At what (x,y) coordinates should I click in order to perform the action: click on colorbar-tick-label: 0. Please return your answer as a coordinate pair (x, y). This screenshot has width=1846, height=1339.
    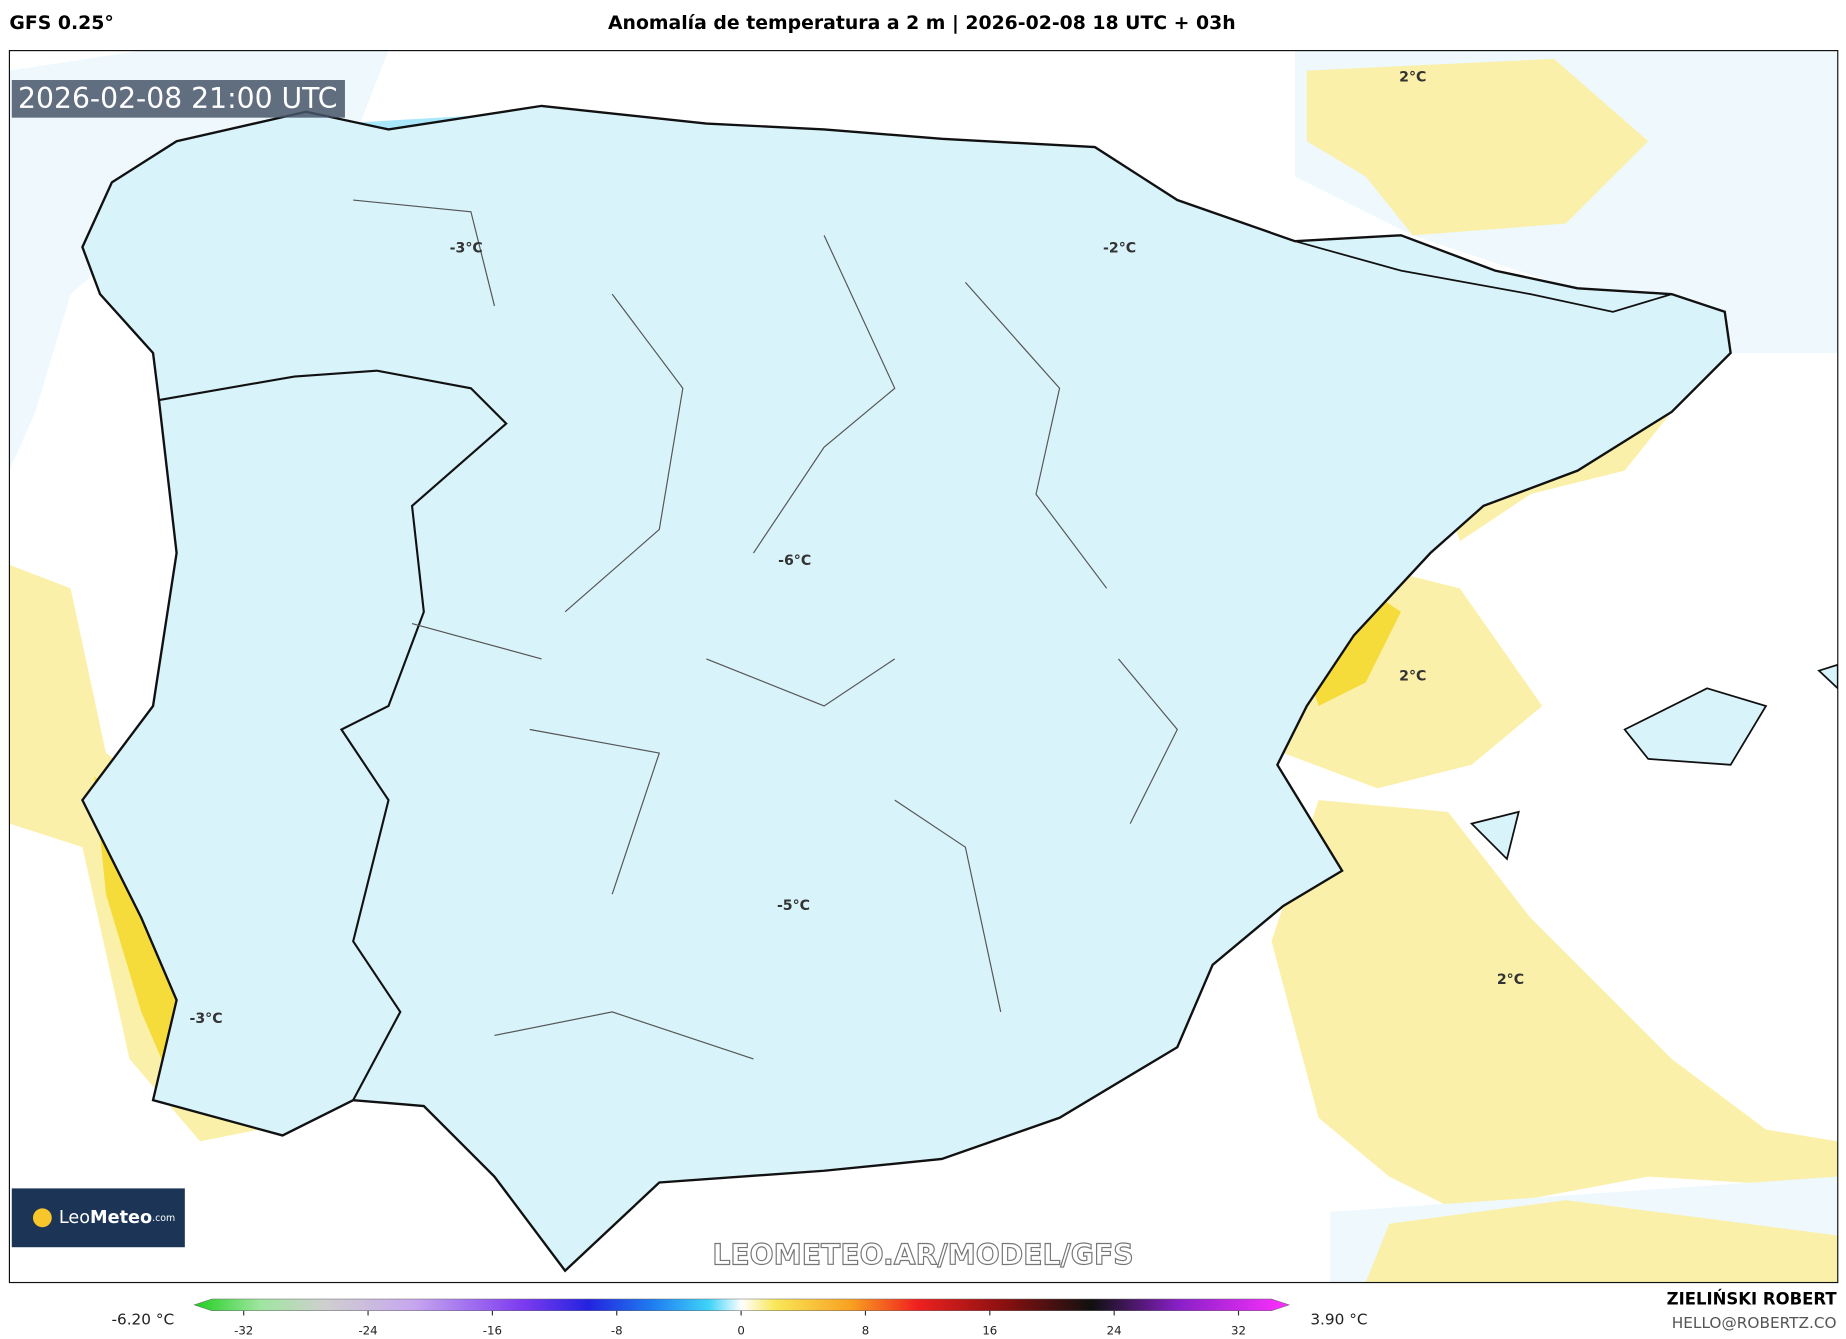
    Looking at the image, I should click on (740, 1330).